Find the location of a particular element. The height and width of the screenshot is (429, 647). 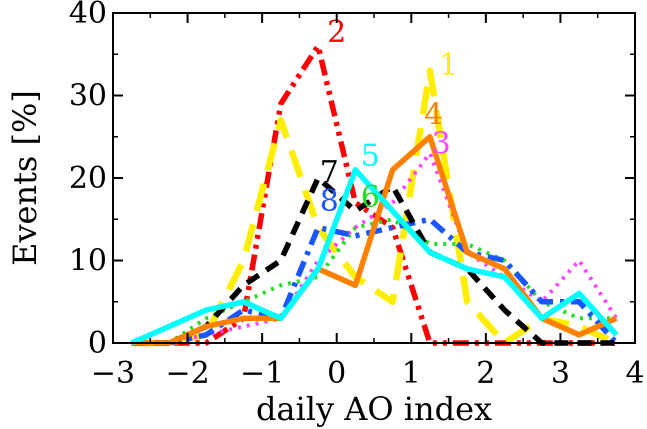

series-label-4: 4 is located at coordinates (433, 114).